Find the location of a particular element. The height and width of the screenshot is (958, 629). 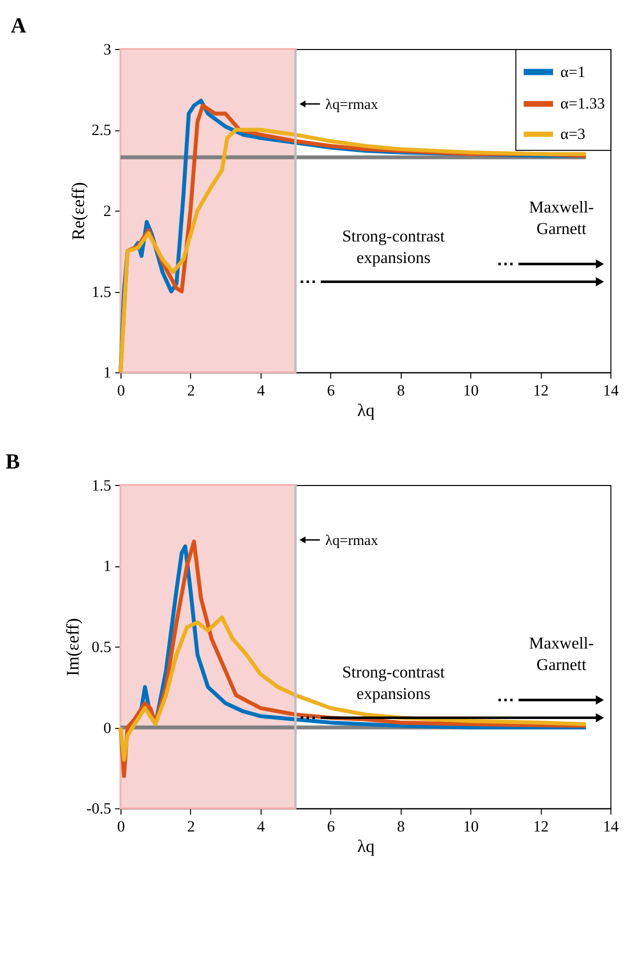

chart-title: A is located at coordinates (18, 25).